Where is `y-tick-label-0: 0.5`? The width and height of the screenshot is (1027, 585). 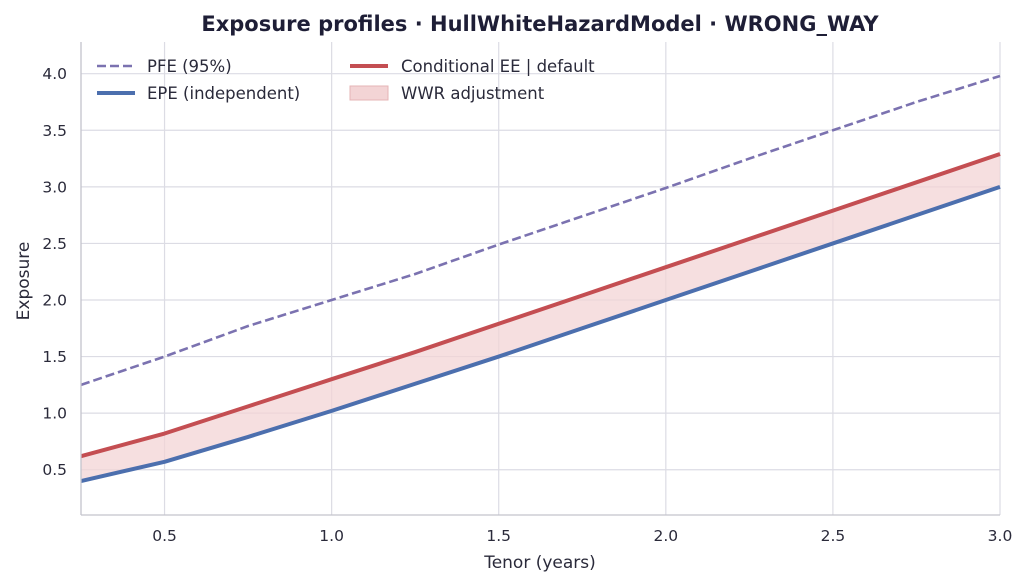 y-tick-label-0: 0.5 is located at coordinates (54, 470).